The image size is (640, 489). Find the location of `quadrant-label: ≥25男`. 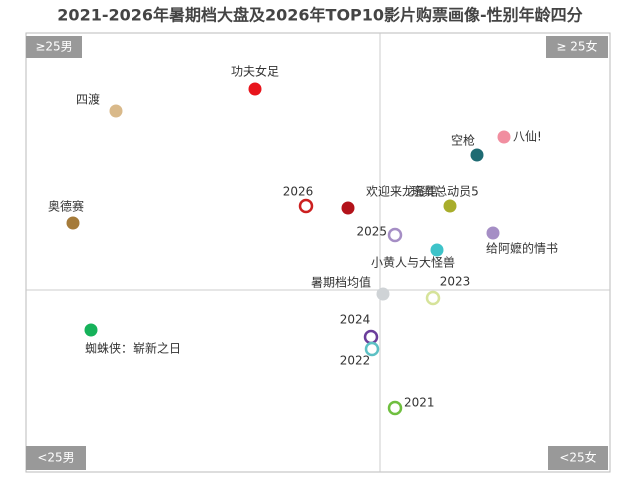

quadrant-label: ≥25男 is located at coordinates (53, 47).